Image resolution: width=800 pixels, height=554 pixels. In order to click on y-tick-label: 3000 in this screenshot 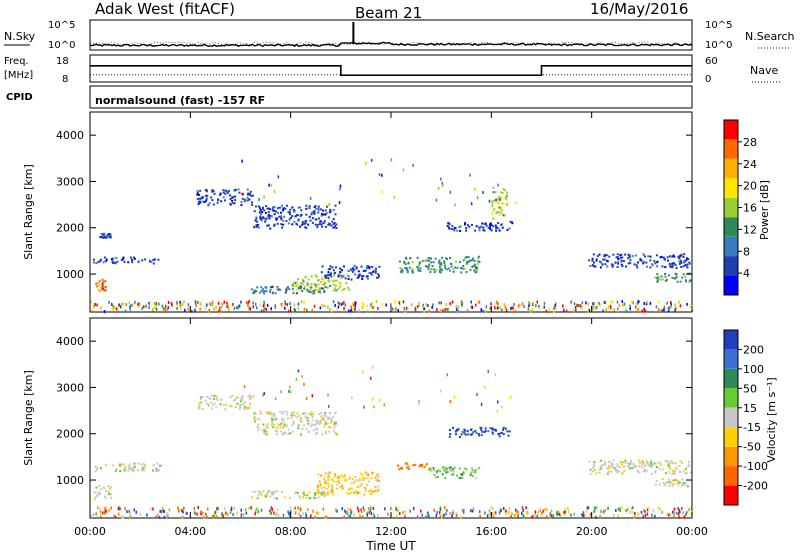, I will do `click(70, 181)`.